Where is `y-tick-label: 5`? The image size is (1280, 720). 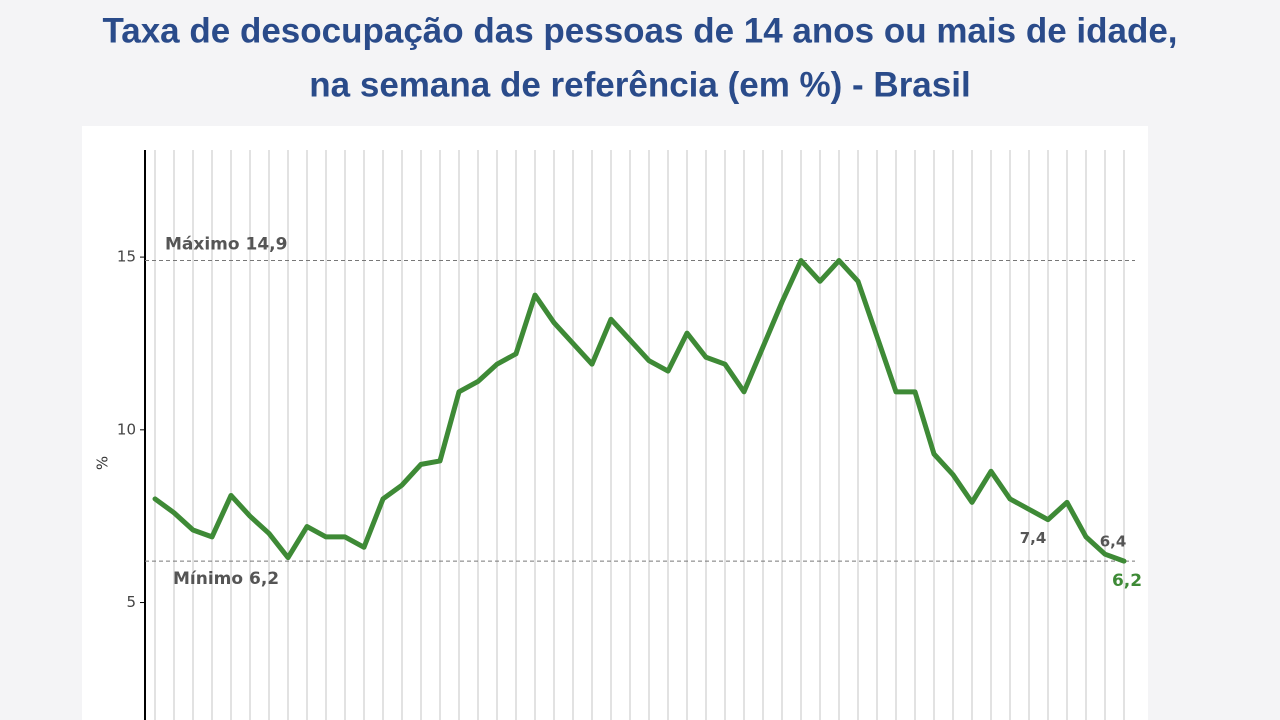
y-tick-label: 5 is located at coordinates (131, 602).